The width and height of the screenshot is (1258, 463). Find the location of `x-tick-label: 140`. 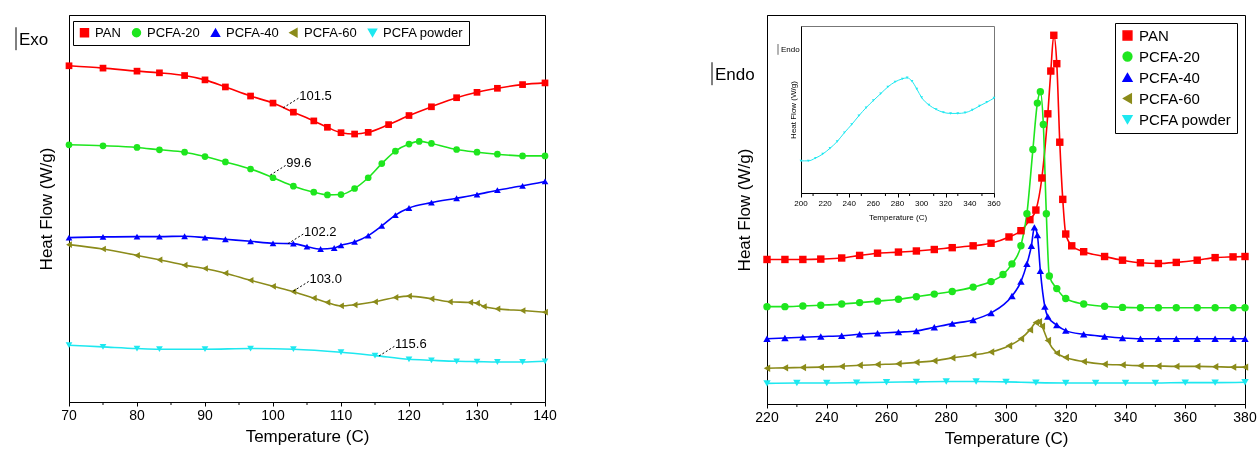

x-tick-label: 140 is located at coordinates (545, 415).